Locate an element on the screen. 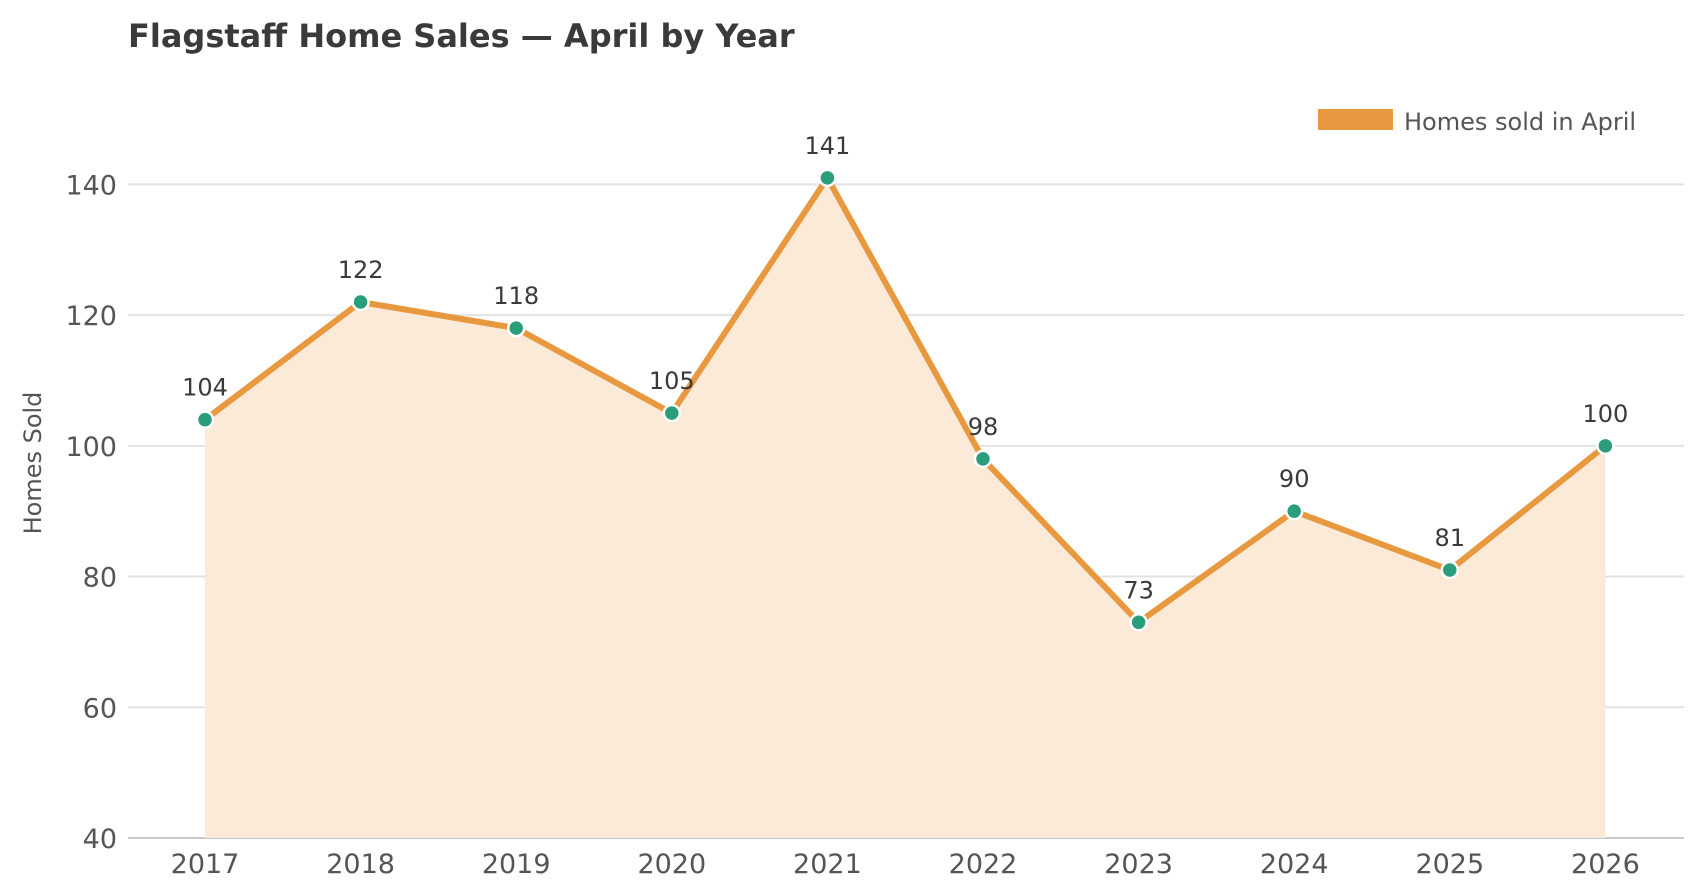  x-tick-label: 2021 is located at coordinates (827, 864).